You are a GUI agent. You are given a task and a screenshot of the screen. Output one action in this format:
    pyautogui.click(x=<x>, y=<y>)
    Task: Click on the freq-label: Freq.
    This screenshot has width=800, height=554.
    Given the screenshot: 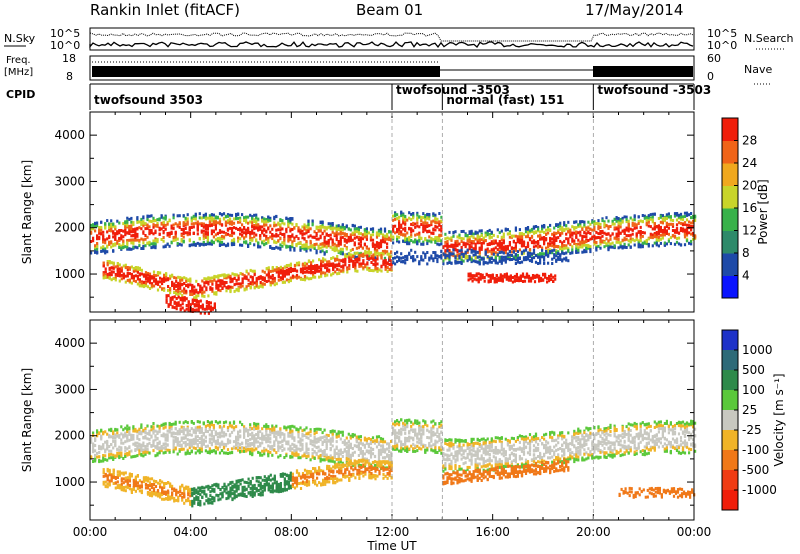 What is the action you would take?
    pyautogui.click(x=18, y=60)
    